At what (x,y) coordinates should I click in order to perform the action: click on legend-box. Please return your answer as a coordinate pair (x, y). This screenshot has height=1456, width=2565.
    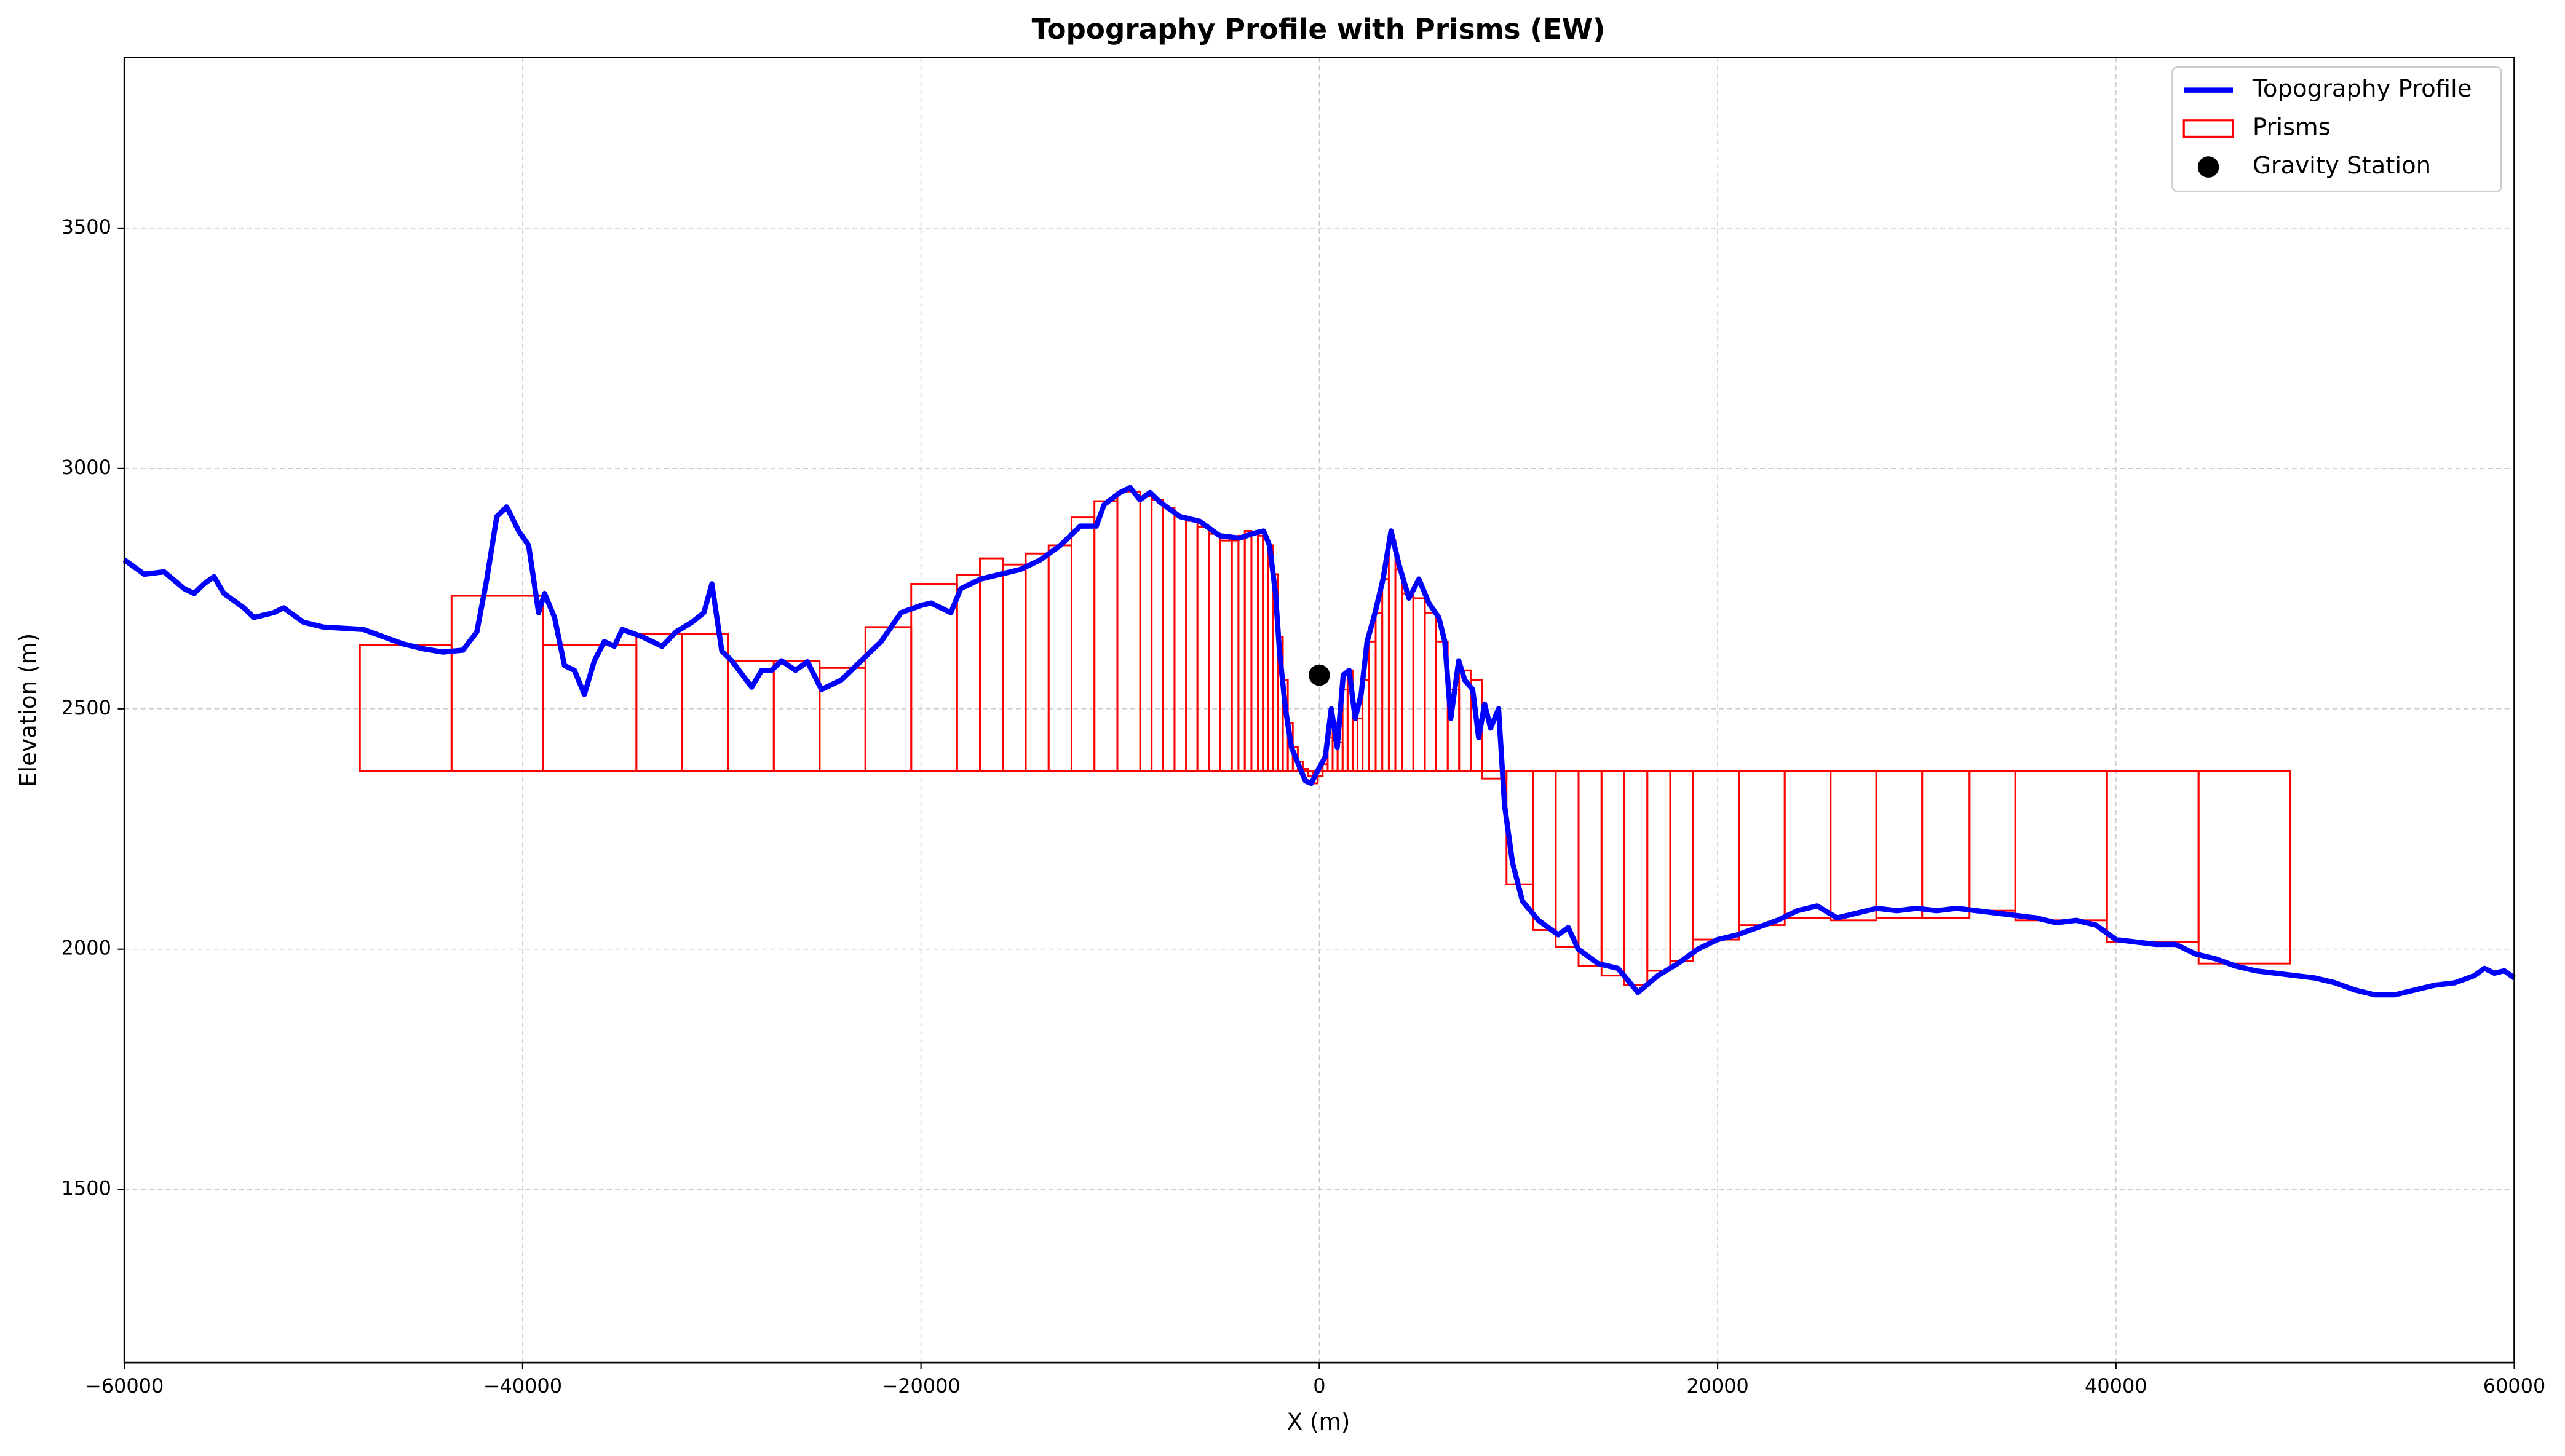
    Looking at the image, I should click on (2336, 129).